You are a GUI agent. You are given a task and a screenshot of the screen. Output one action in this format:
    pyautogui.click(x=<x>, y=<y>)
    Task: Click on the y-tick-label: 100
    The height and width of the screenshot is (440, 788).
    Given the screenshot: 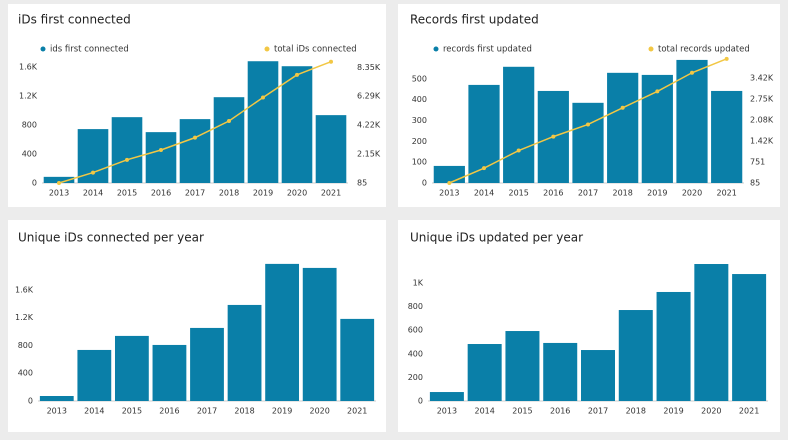 What is the action you would take?
    pyautogui.click(x=419, y=162)
    